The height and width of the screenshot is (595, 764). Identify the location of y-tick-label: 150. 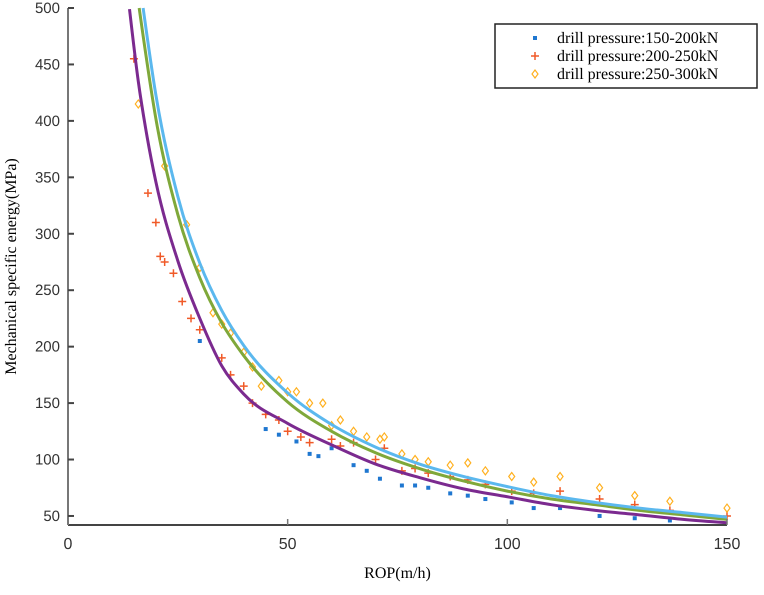
(47, 403).